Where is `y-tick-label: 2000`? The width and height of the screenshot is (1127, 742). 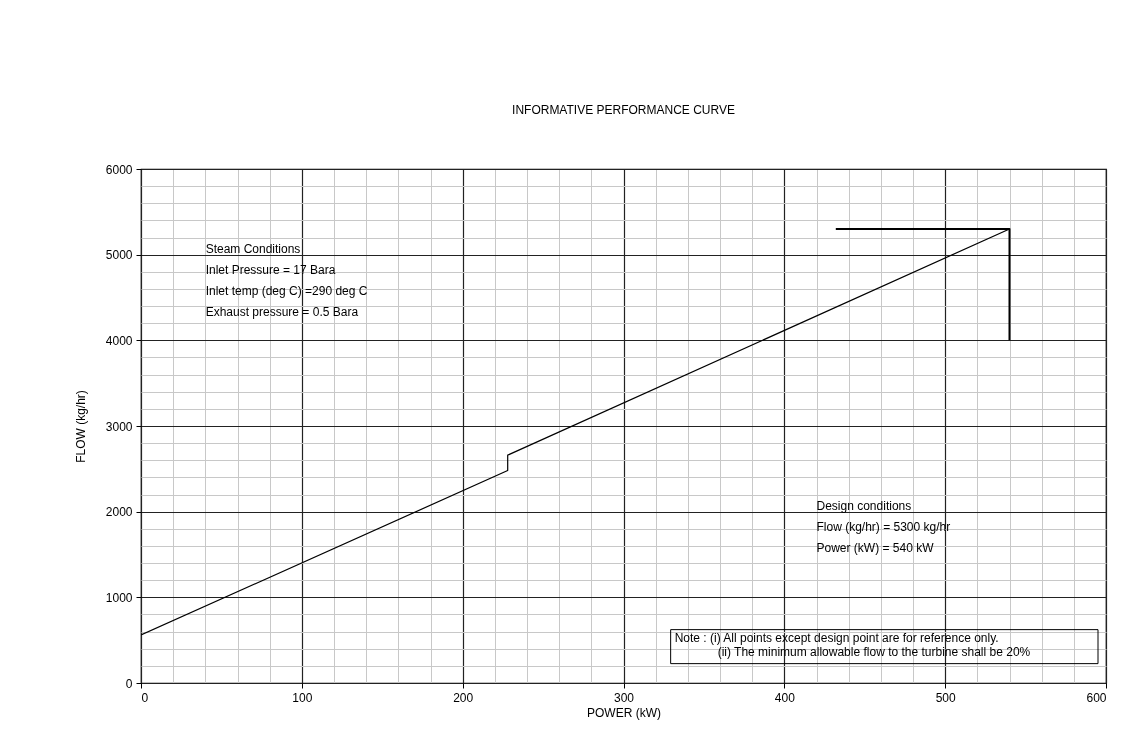
y-tick-label: 2000 is located at coordinates (119, 512).